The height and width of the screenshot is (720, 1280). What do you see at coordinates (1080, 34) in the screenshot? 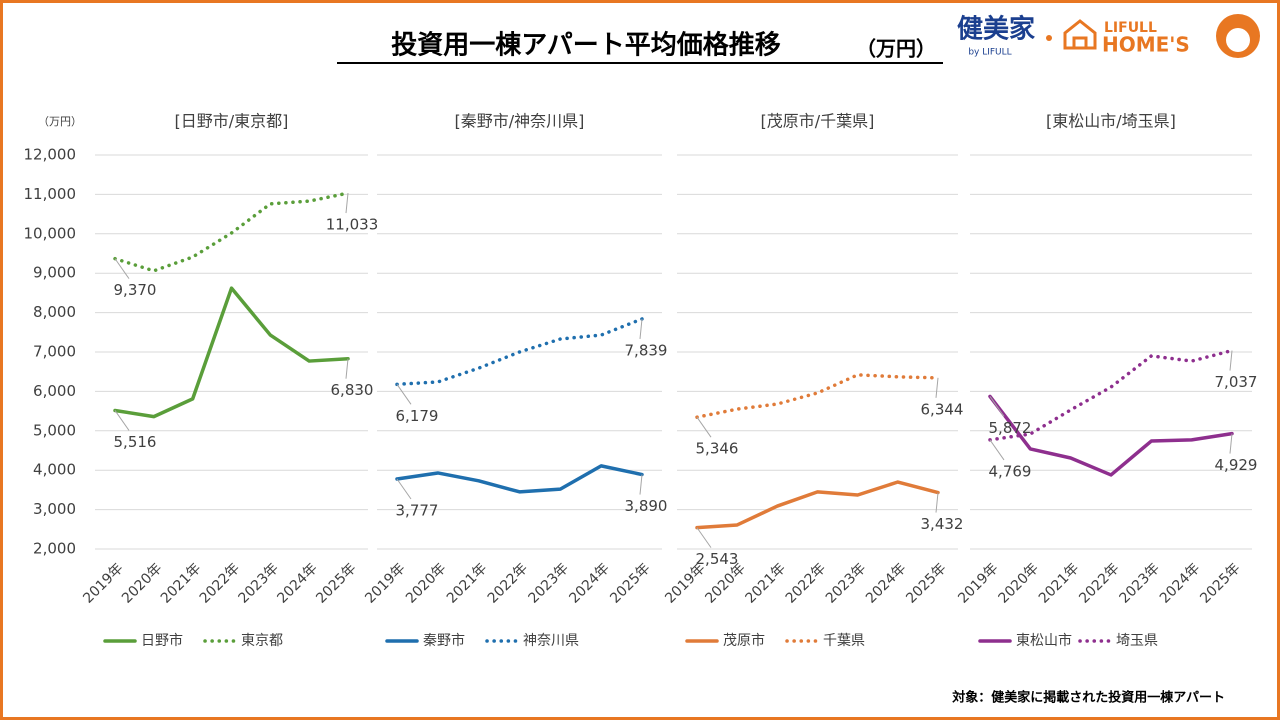
I see `logo-house` at bounding box center [1080, 34].